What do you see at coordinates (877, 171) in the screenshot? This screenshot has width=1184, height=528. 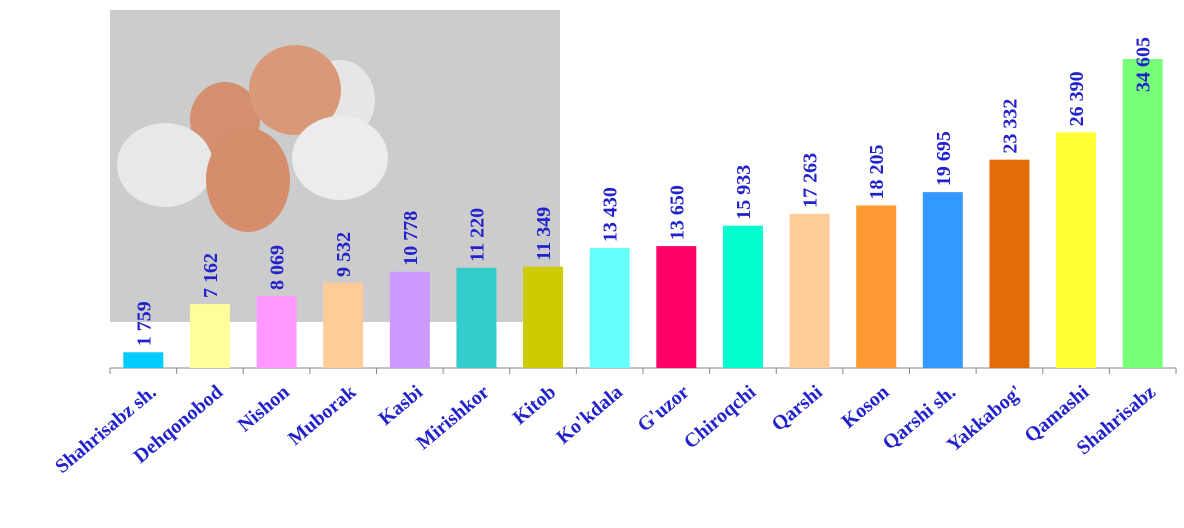 I see `value-label: 18 205` at bounding box center [877, 171].